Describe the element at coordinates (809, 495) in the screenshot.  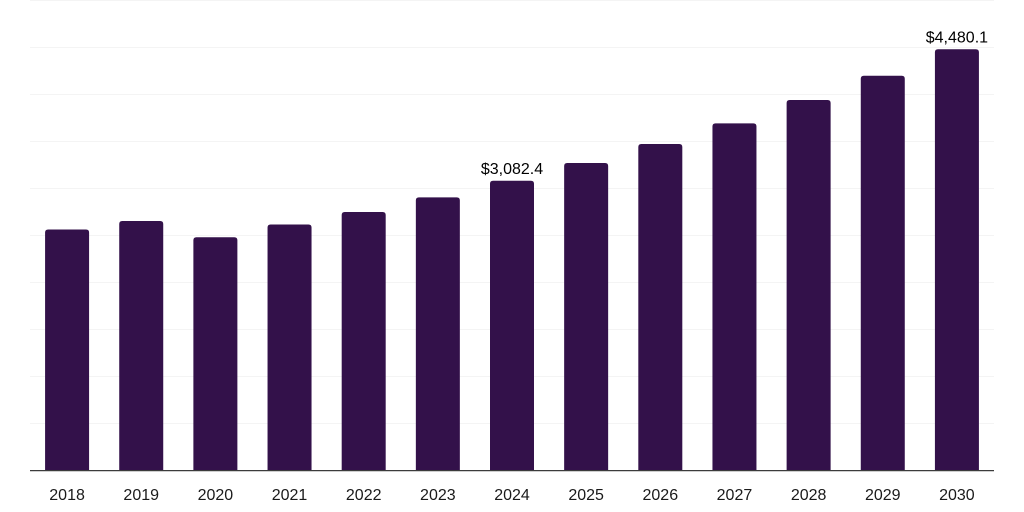
I see `svg-text: 2028` at that location.